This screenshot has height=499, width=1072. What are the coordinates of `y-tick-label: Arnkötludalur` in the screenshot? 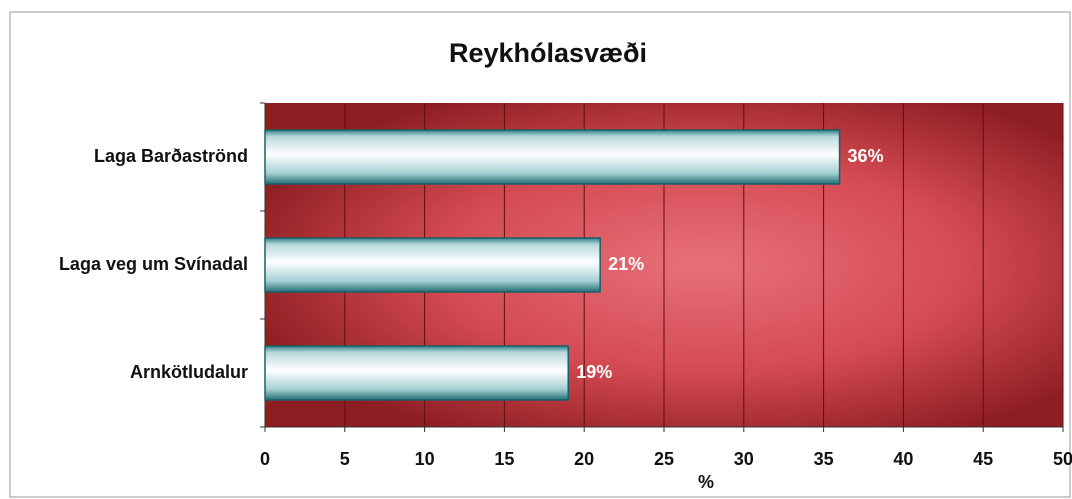 It's located at (189, 372).